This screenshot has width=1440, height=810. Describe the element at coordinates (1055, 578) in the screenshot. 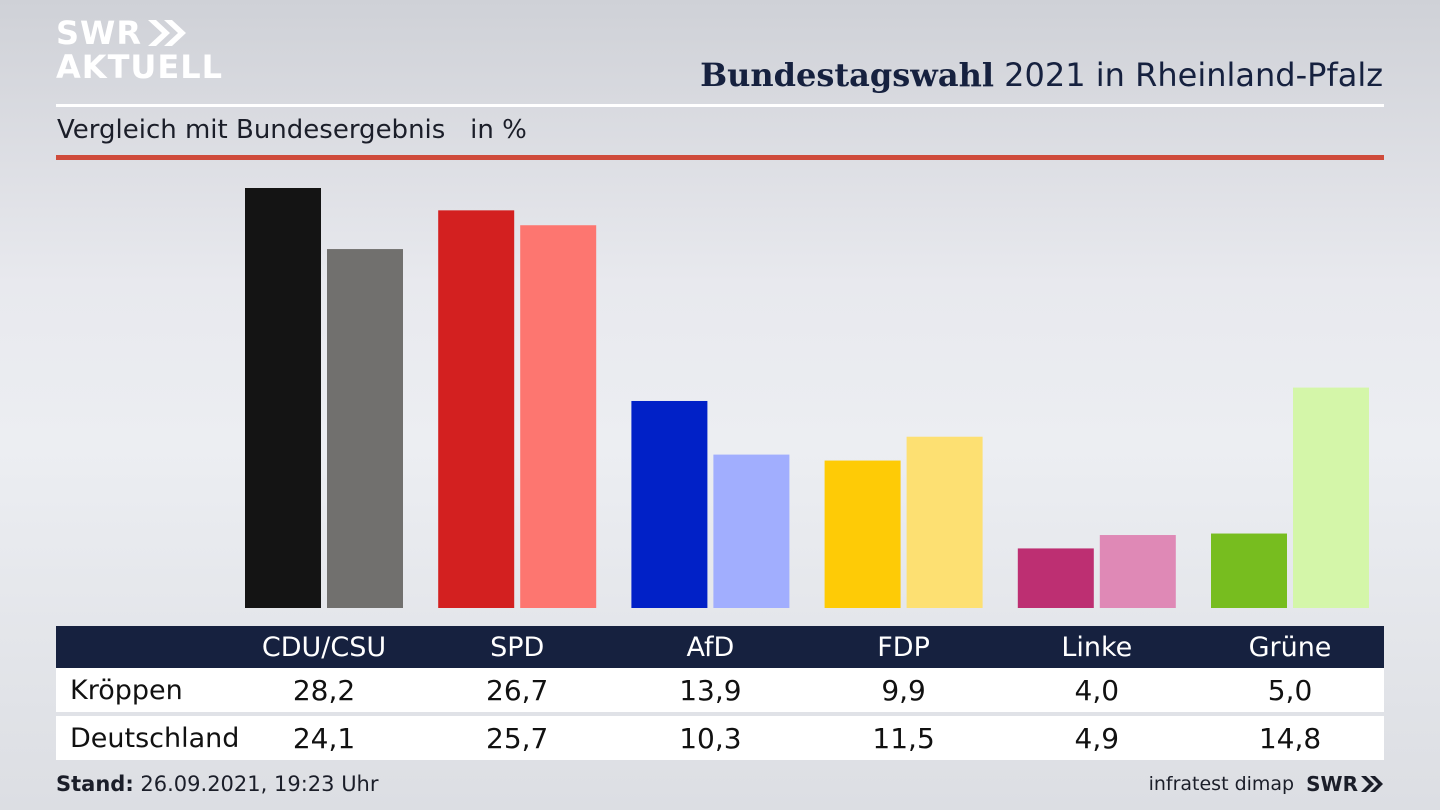

I see `bar-linke-local` at that location.